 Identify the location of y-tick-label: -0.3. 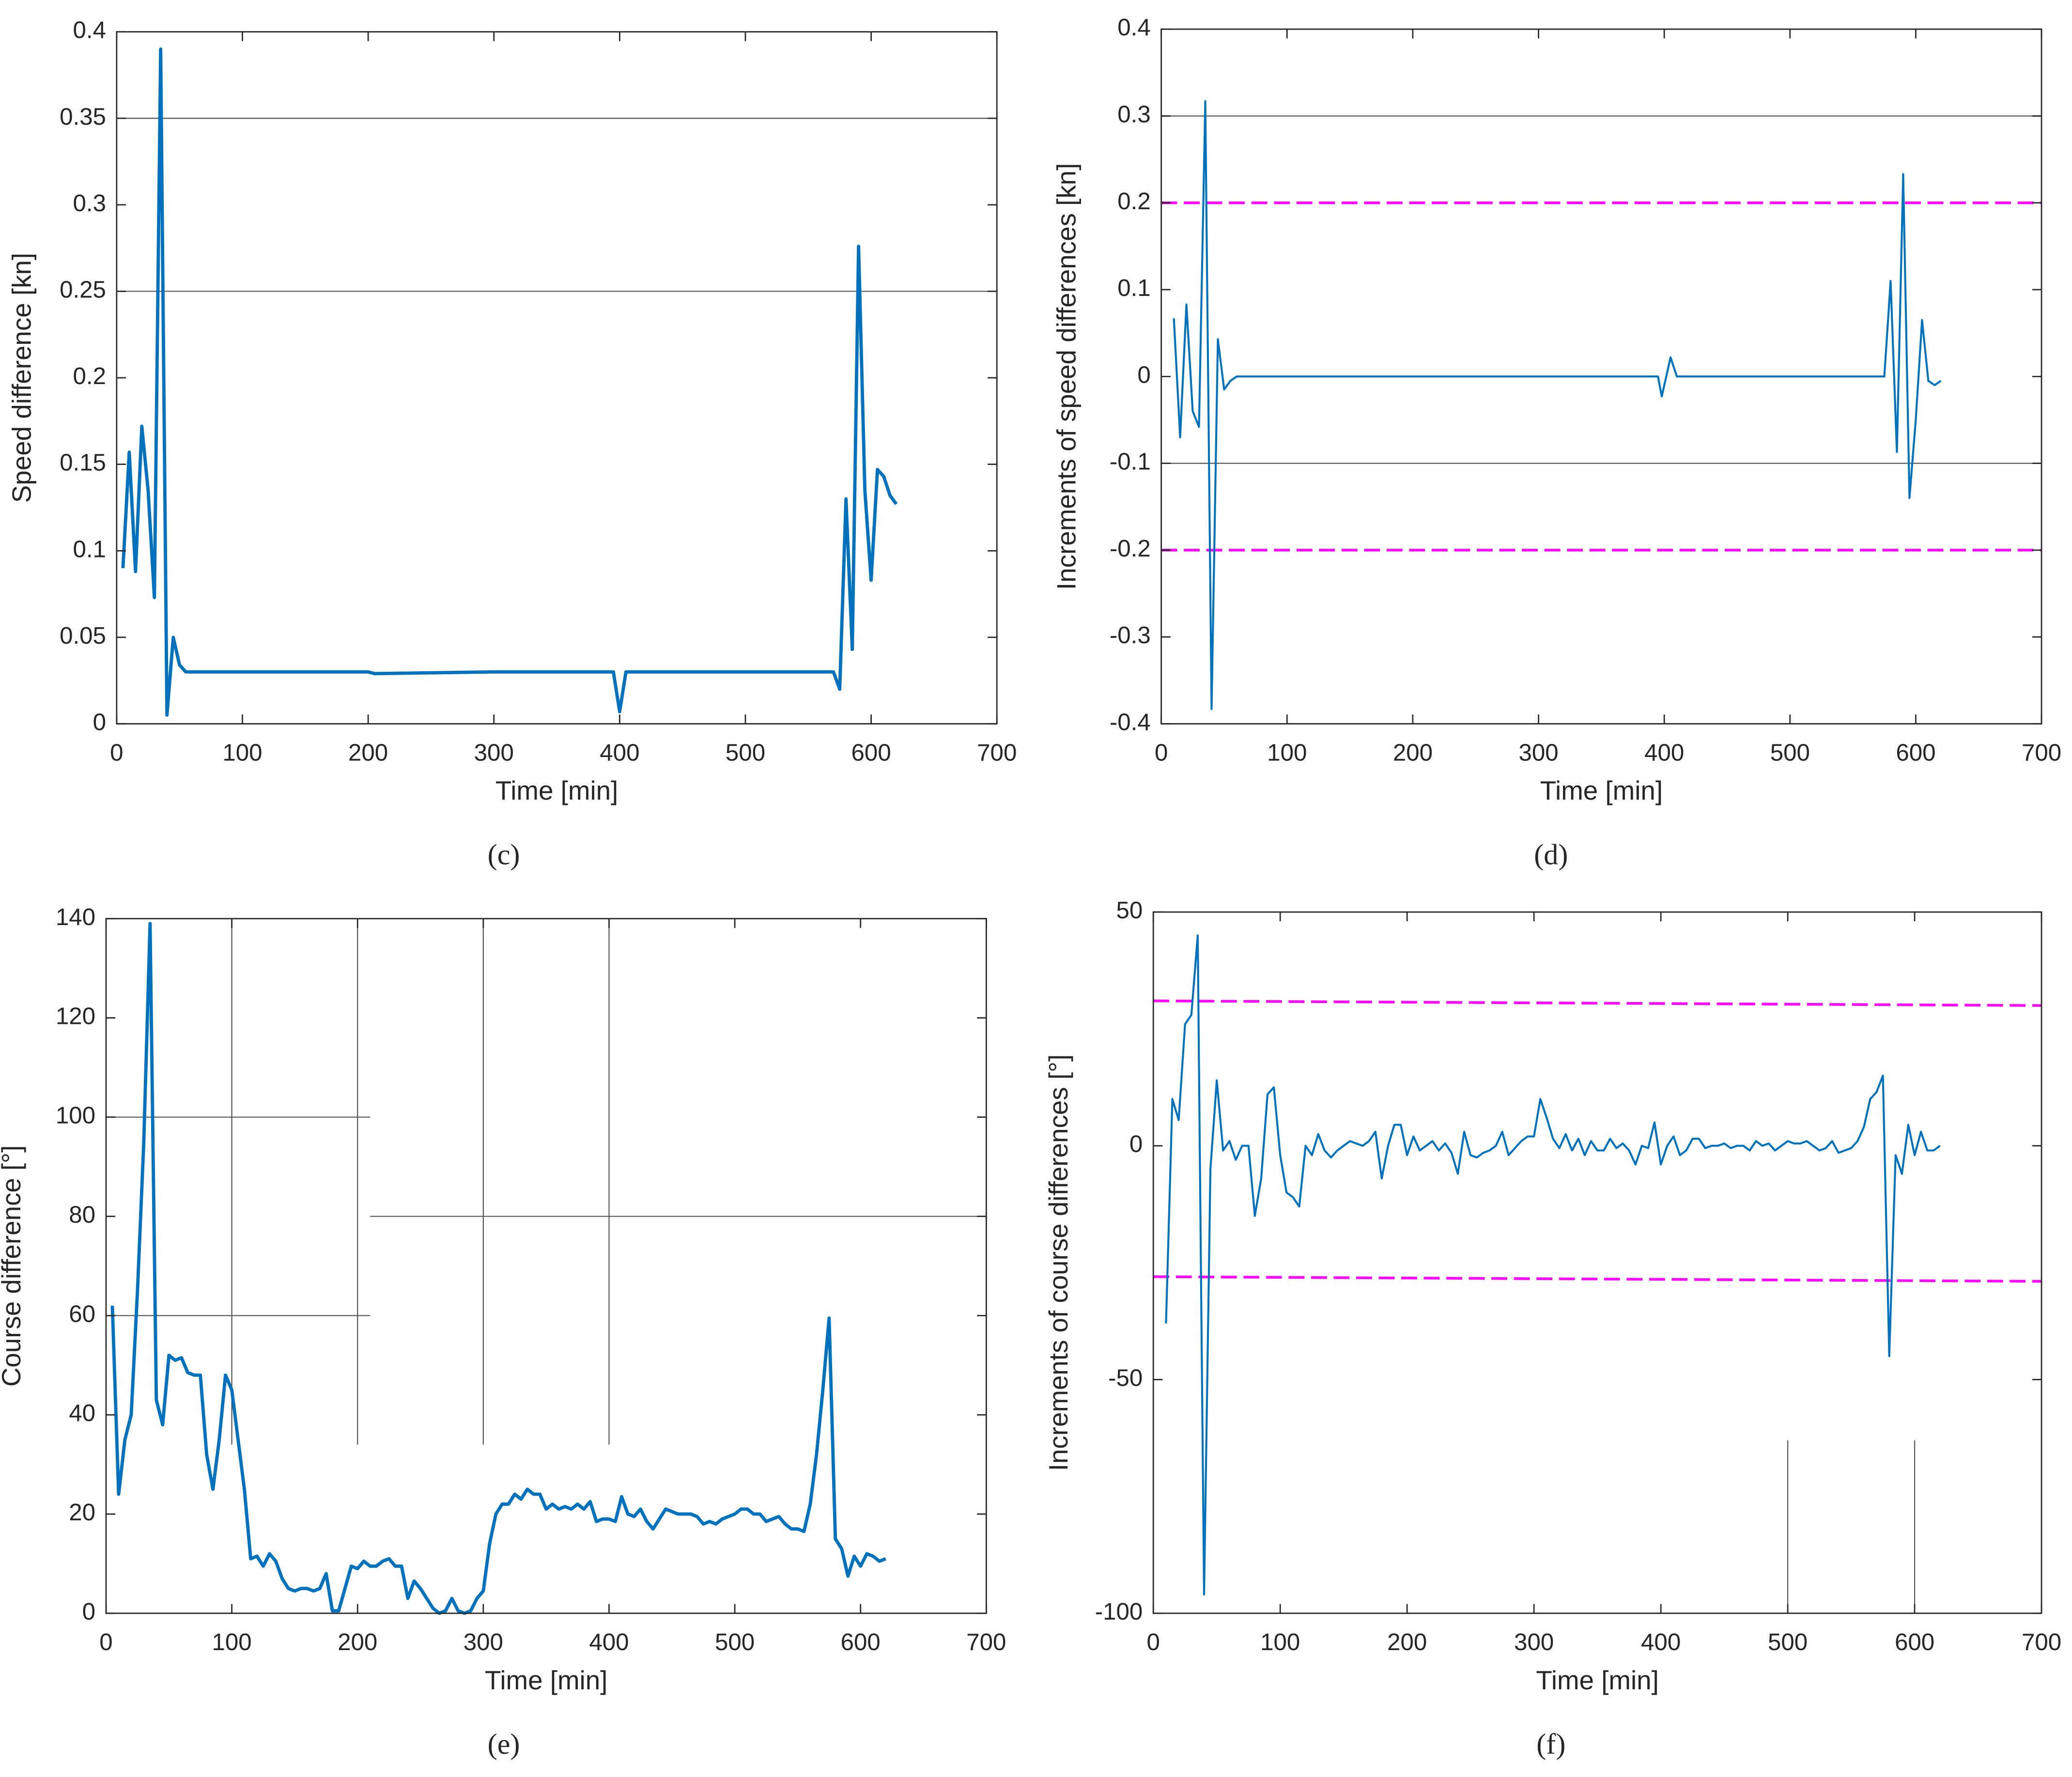
(1130, 635).